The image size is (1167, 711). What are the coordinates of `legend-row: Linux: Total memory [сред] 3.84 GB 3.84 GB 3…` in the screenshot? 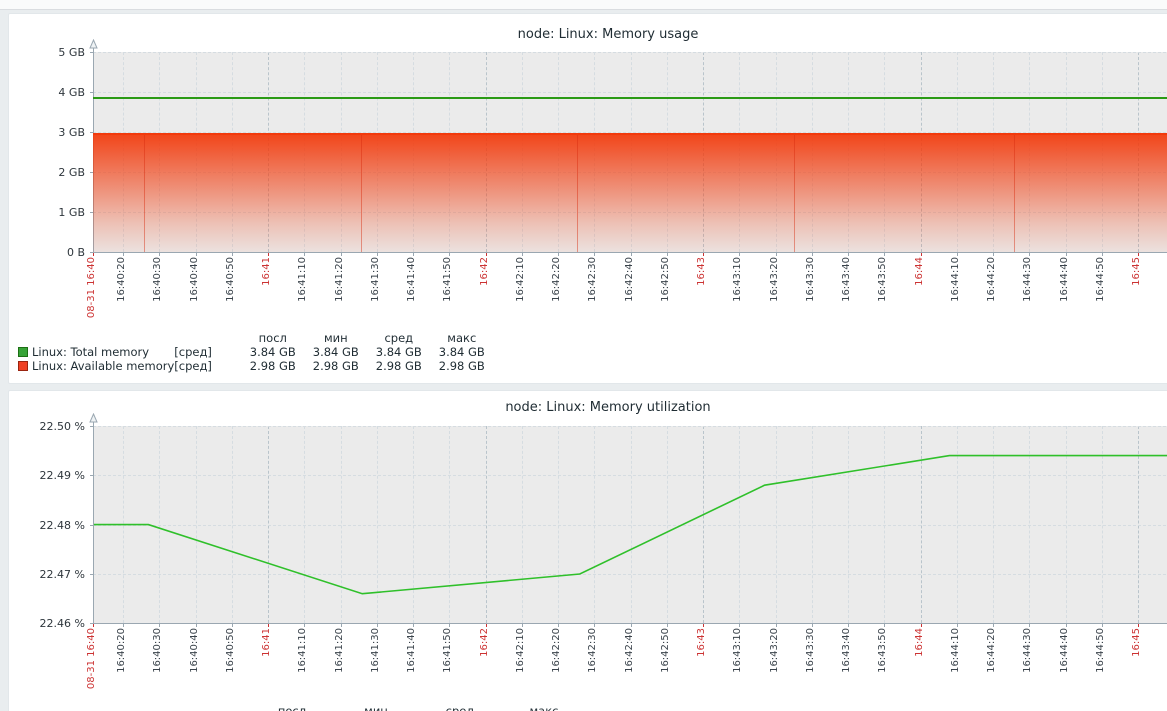 It's located at (255, 352).